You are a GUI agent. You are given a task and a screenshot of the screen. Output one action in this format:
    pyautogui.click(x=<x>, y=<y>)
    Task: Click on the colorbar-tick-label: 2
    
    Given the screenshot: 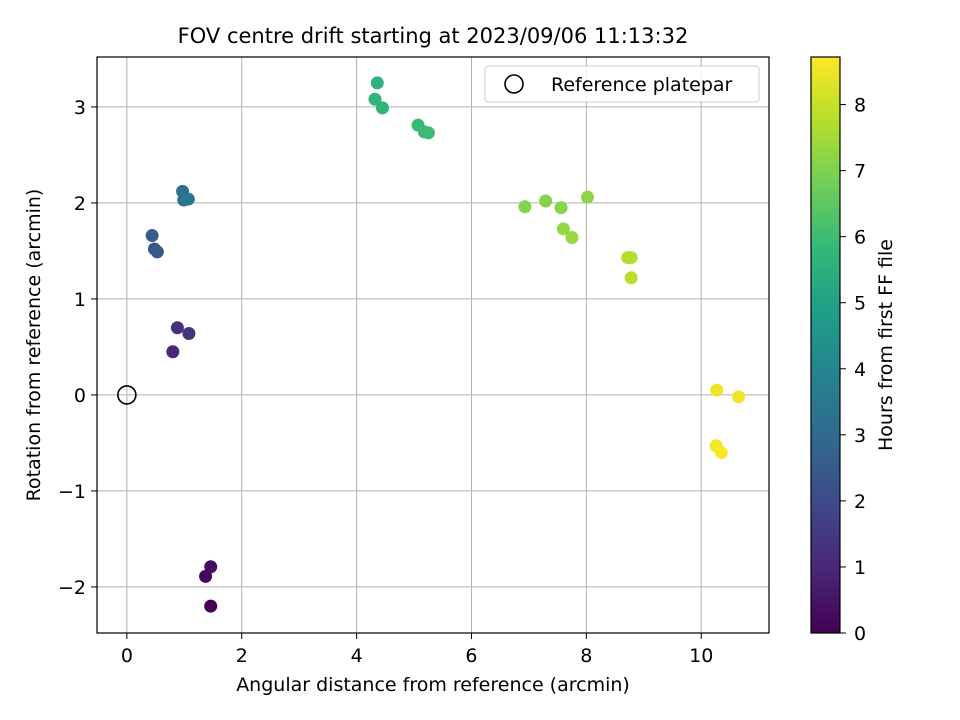 What is the action you would take?
    pyautogui.click(x=860, y=502)
    